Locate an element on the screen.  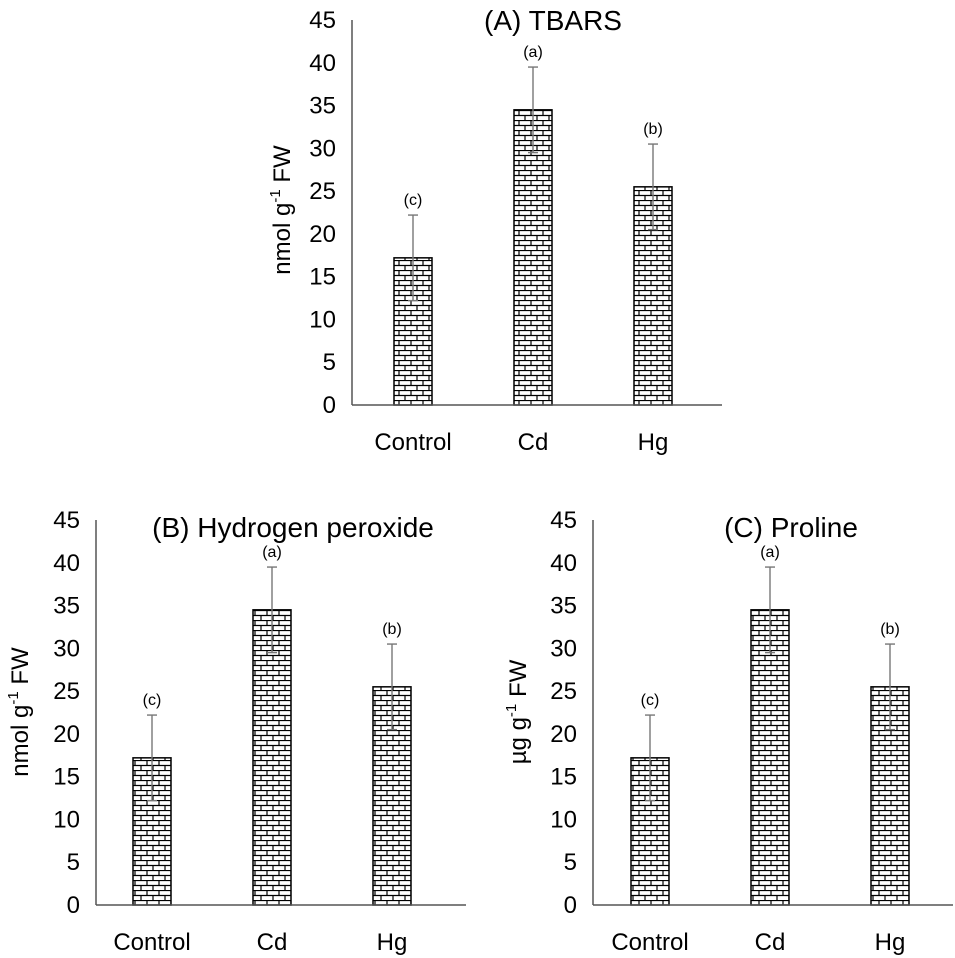
panel-c-bars is located at coordinates (770, 757).